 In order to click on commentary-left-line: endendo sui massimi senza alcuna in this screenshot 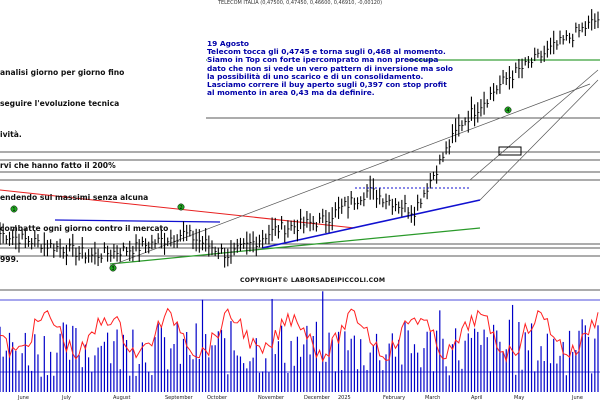, I will do `click(74, 197)`.